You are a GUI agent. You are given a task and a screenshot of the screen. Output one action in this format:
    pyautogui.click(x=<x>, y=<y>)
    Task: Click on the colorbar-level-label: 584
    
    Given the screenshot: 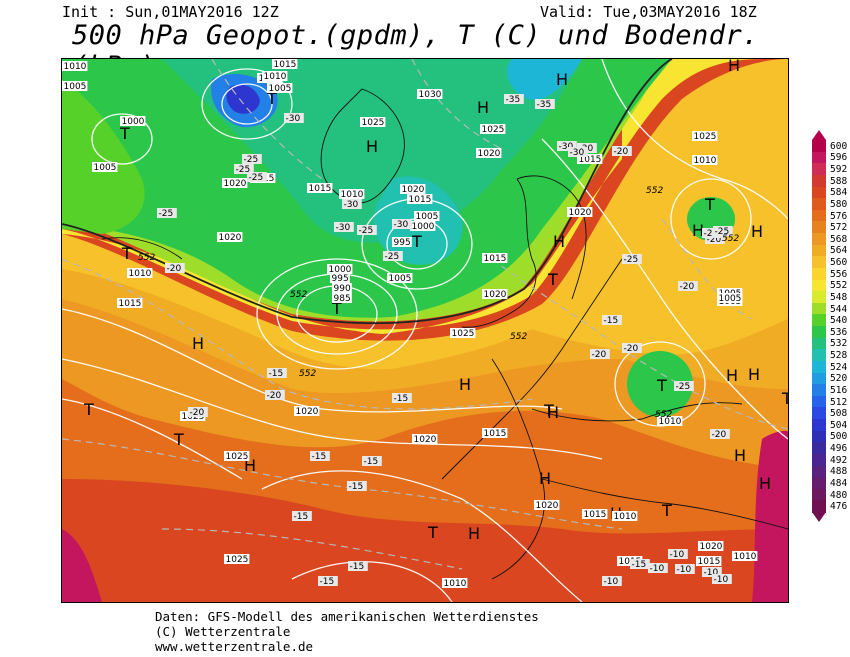 What is the action you would take?
    pyautogui.click(x=839, y=193)
    